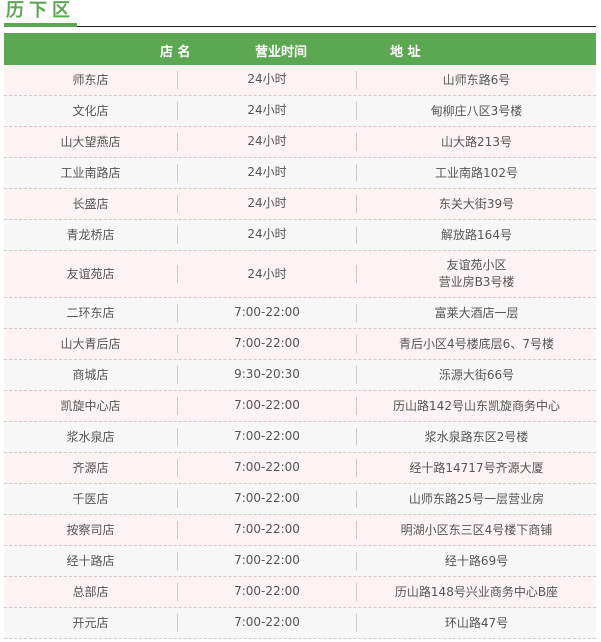 The width and height of the screenshot is (601, 642). I want to click on table-row: 千医店 7:00-22:00 山师东路25号一层营业房, so click(300, 499).